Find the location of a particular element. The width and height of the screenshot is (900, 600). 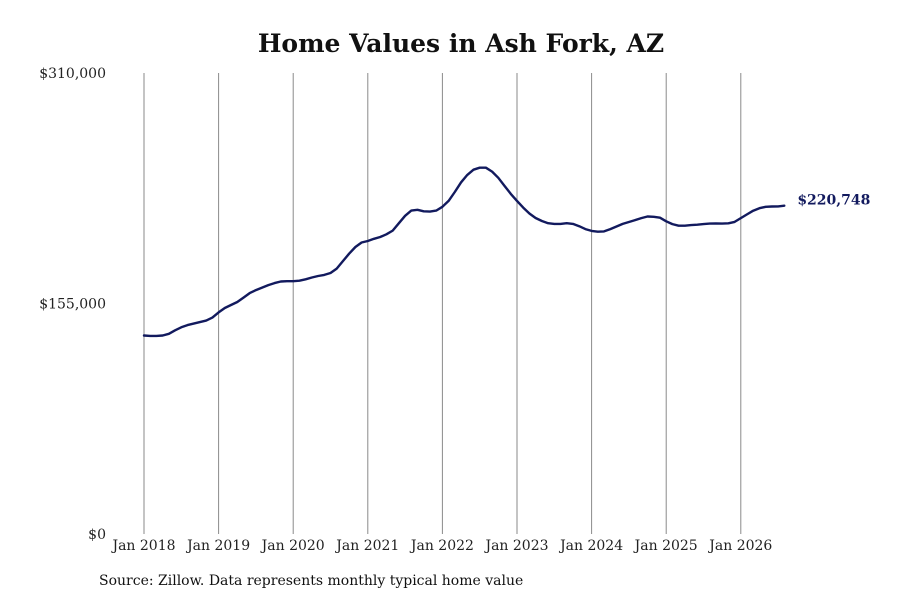

end-value-label: $220,748 is located at coordinates (833, 201).